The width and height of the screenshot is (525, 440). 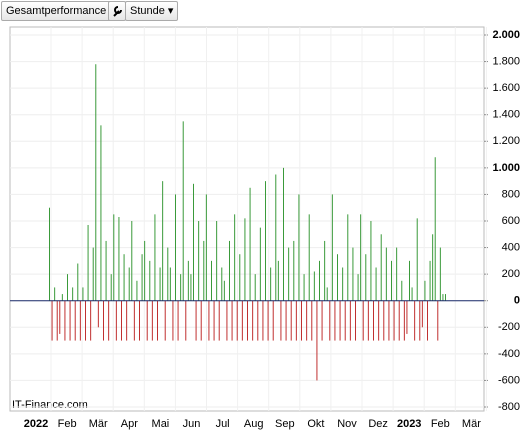 I want to click on x-tick-label: Mär, so click(x=98, y=424).